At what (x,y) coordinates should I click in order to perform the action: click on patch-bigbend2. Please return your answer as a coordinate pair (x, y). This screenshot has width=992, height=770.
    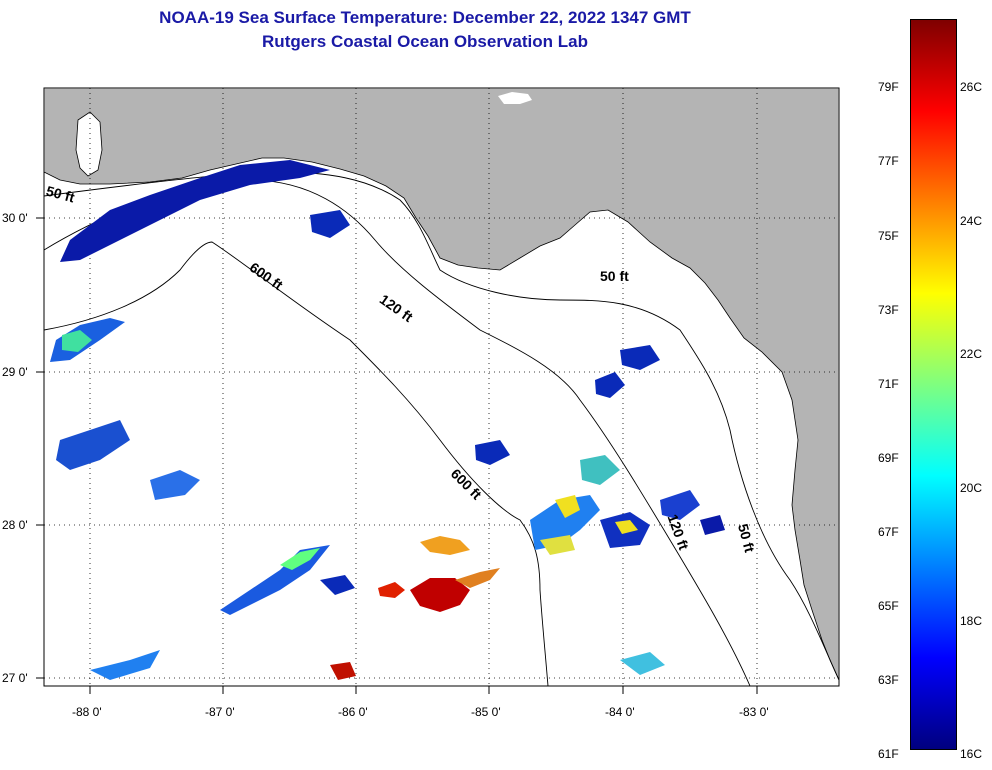
    Looking at the image, I should click on (712, 525).